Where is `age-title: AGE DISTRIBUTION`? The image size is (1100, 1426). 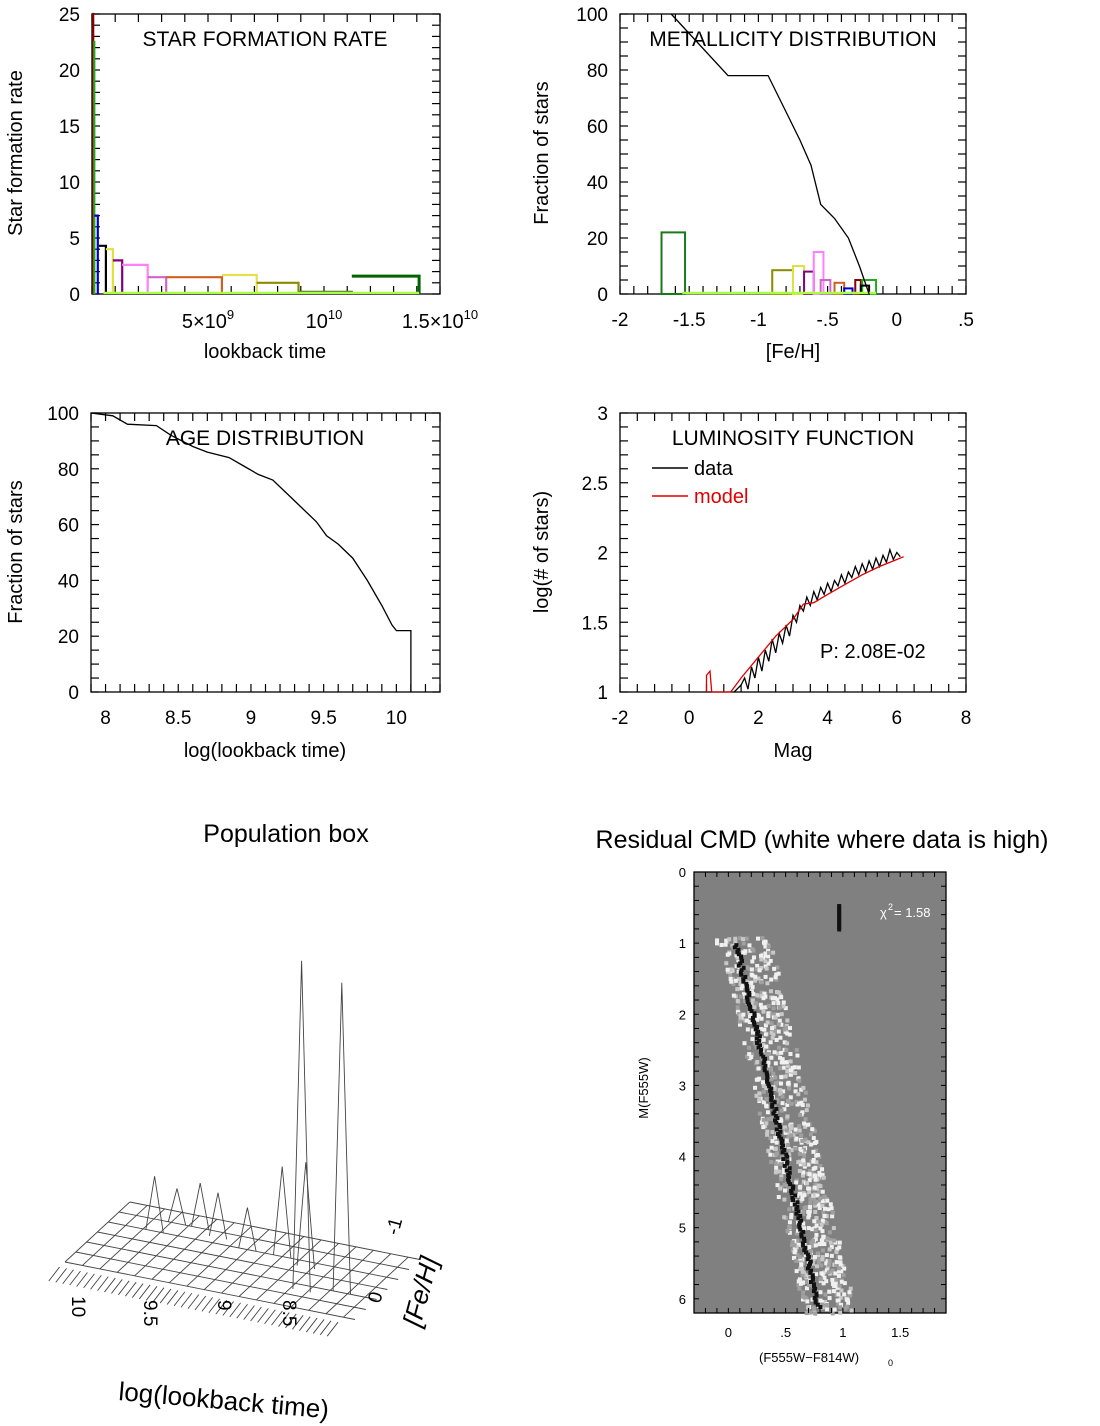
age-title: AGE DISTRIBUTION is located at coordinates (265, 438).